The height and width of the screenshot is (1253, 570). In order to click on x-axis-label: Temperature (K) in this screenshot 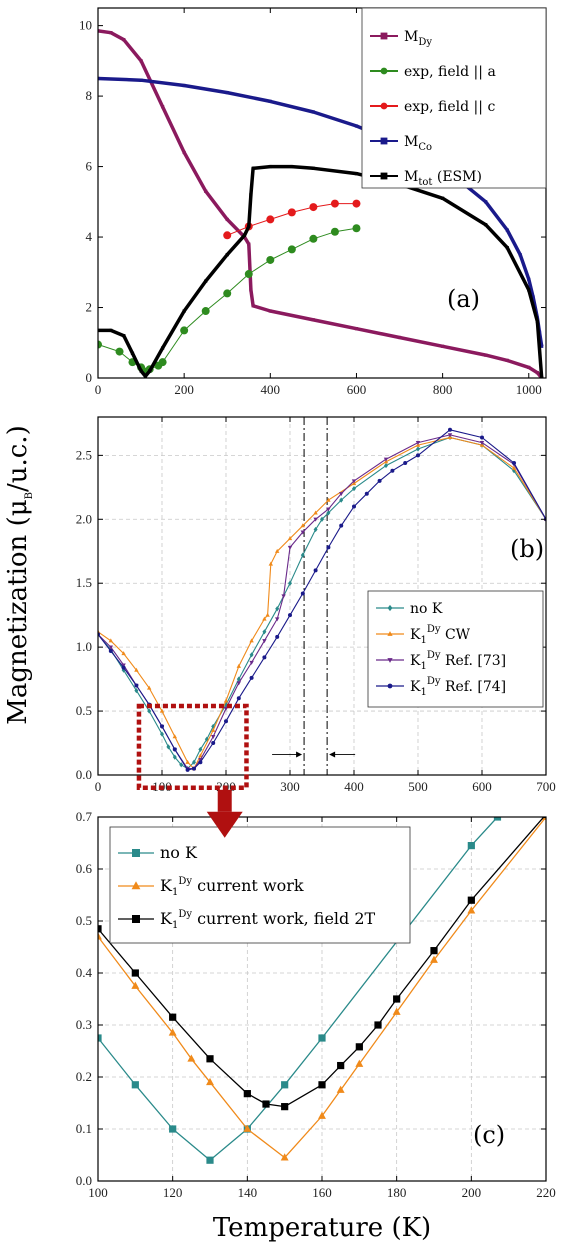, I will do `click(322, 1228)`.